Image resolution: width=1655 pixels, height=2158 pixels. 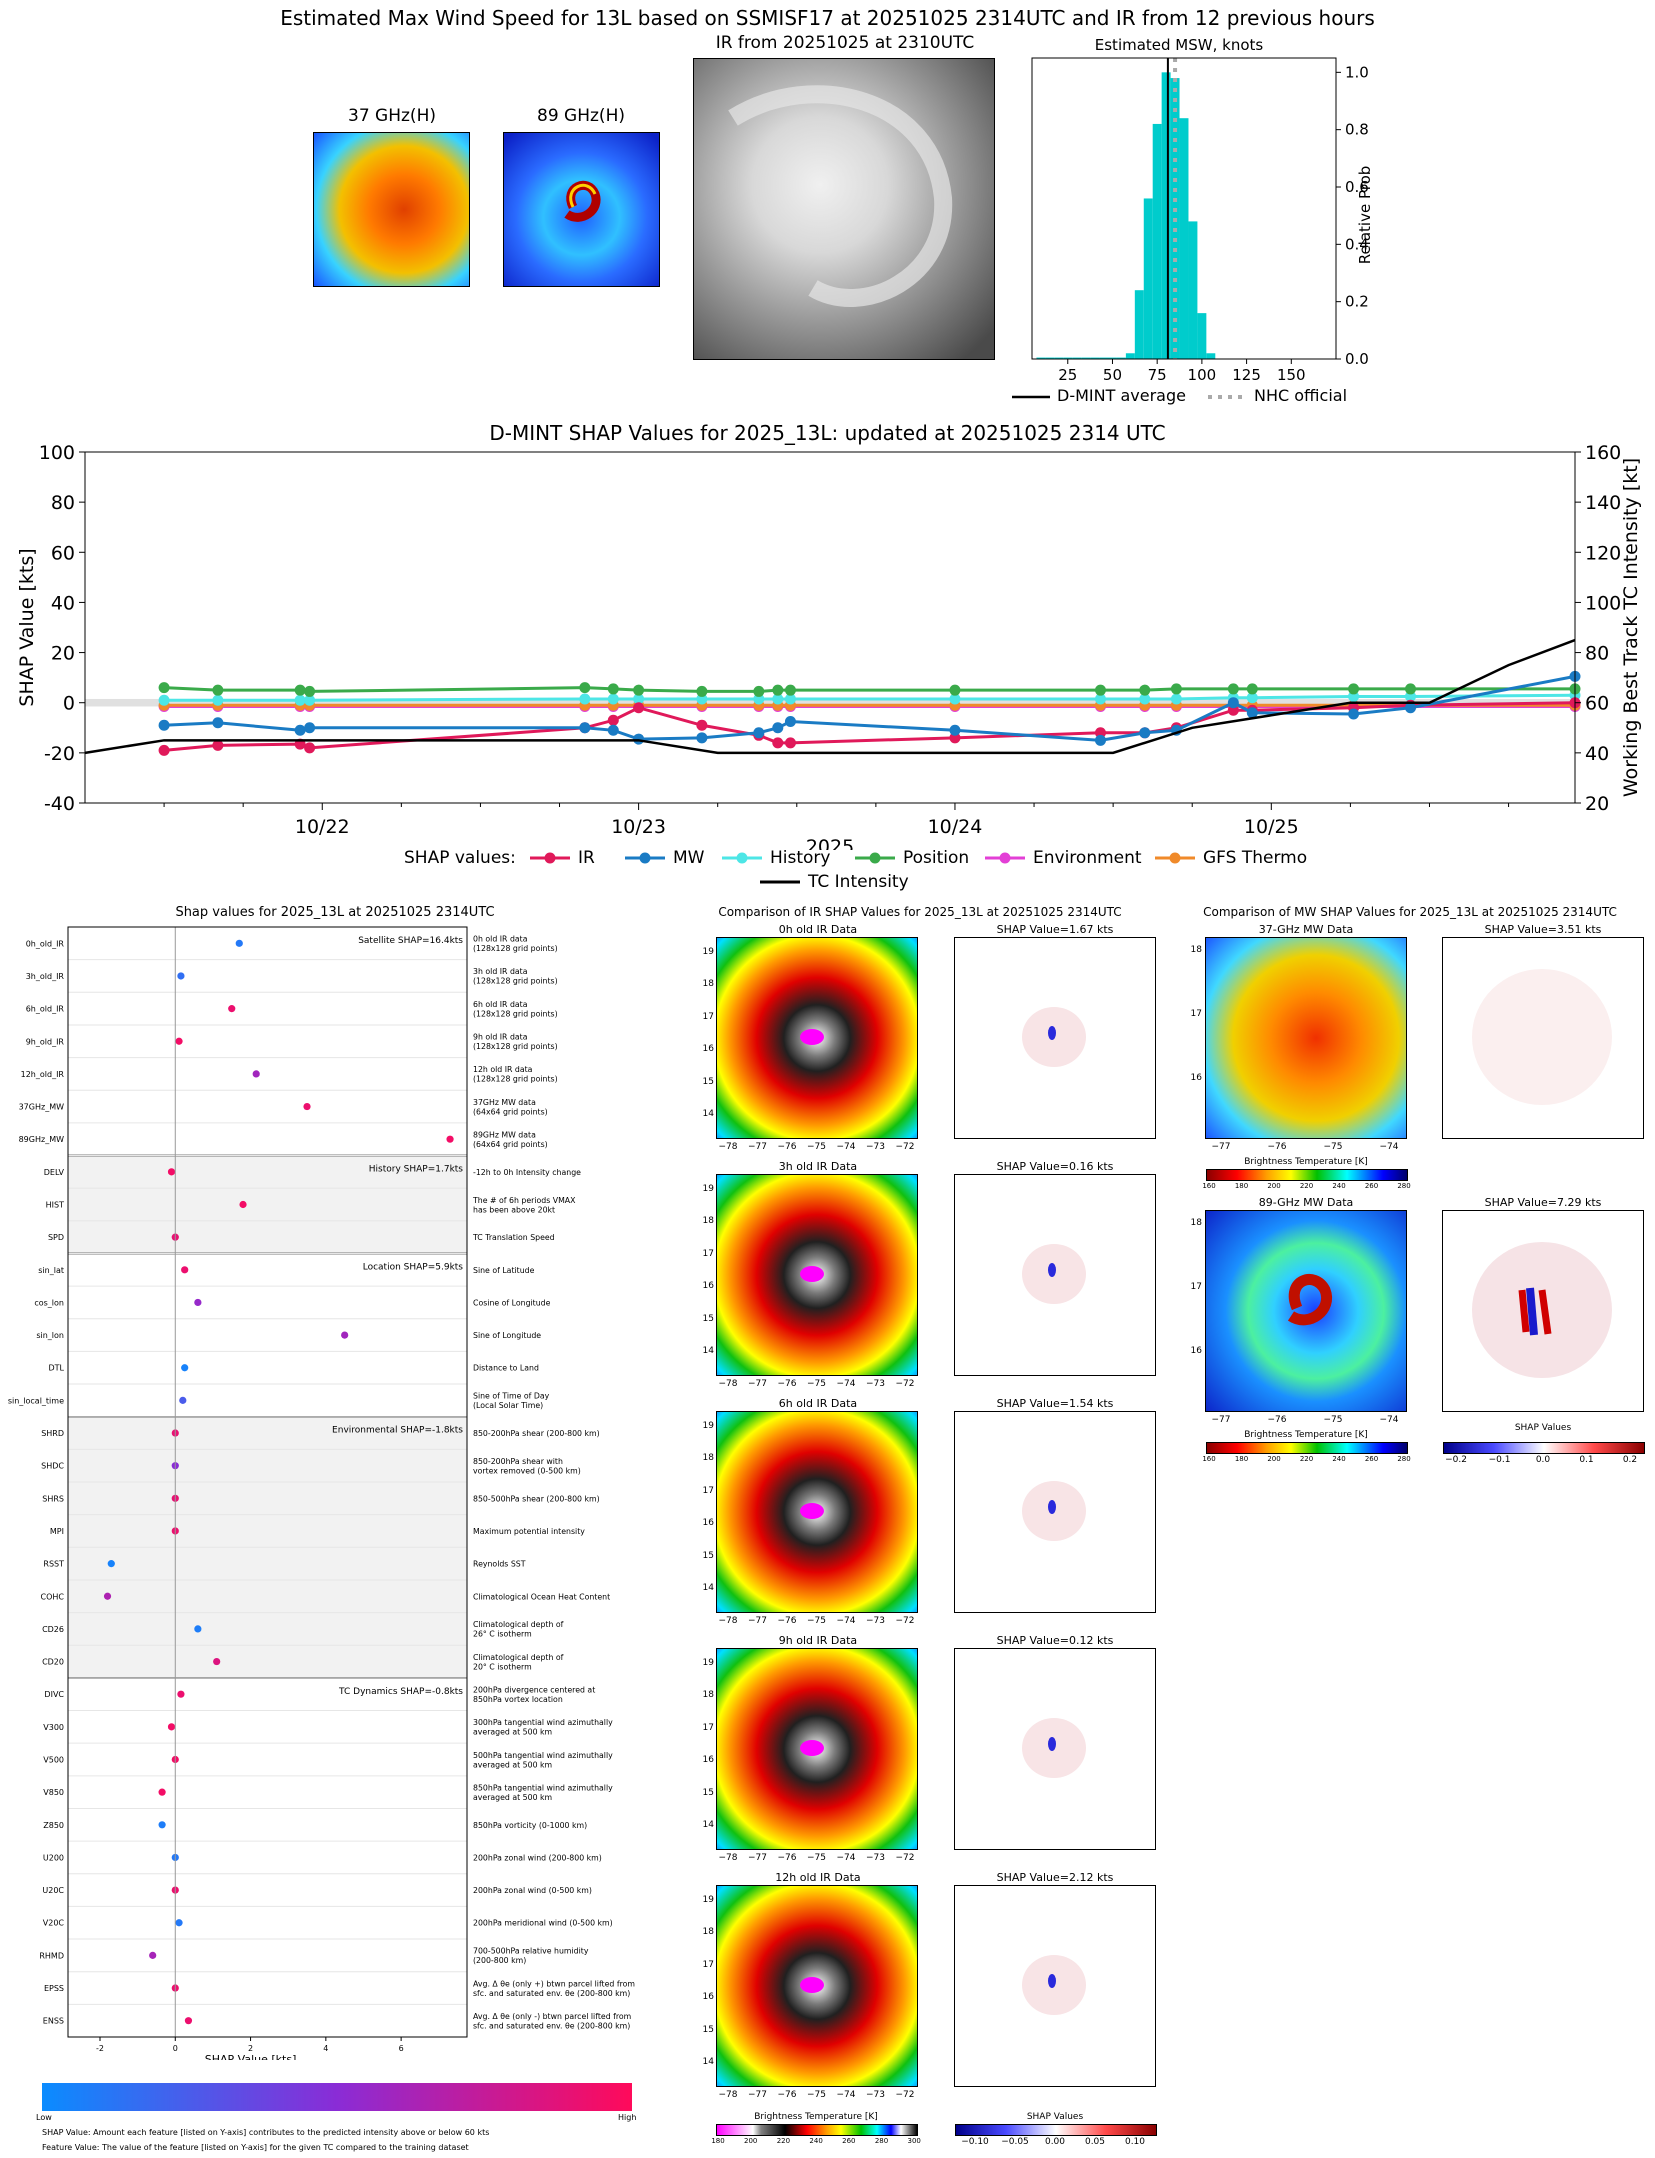 I want to click on ir-thumbnail, so click(x=844, y=209).